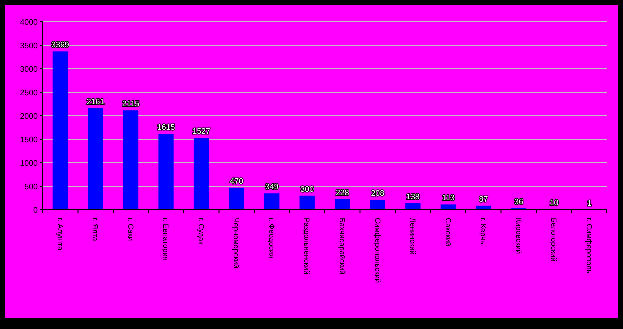 This screenshot has width=623, height=329. Describe the element at coordinates (29, 163) in the screenshot. I see `y-tick-label: 1000` at that location.